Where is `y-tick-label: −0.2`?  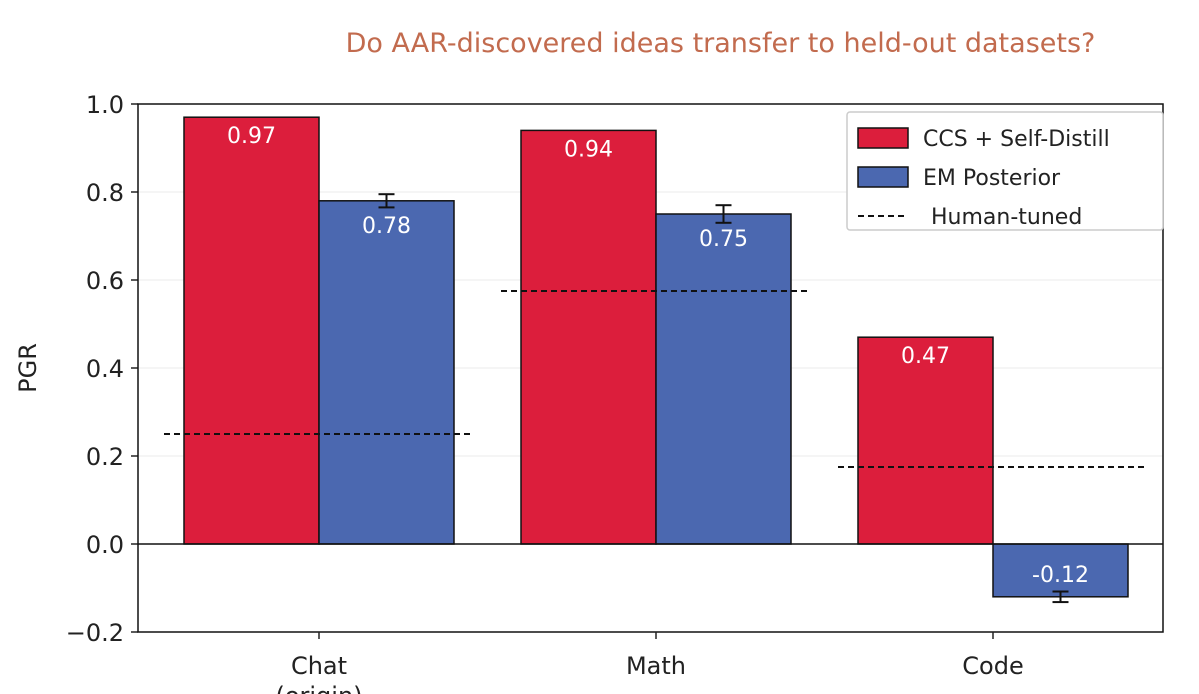
y-tick-label: −0.2 is located at coordinates (95, 633).